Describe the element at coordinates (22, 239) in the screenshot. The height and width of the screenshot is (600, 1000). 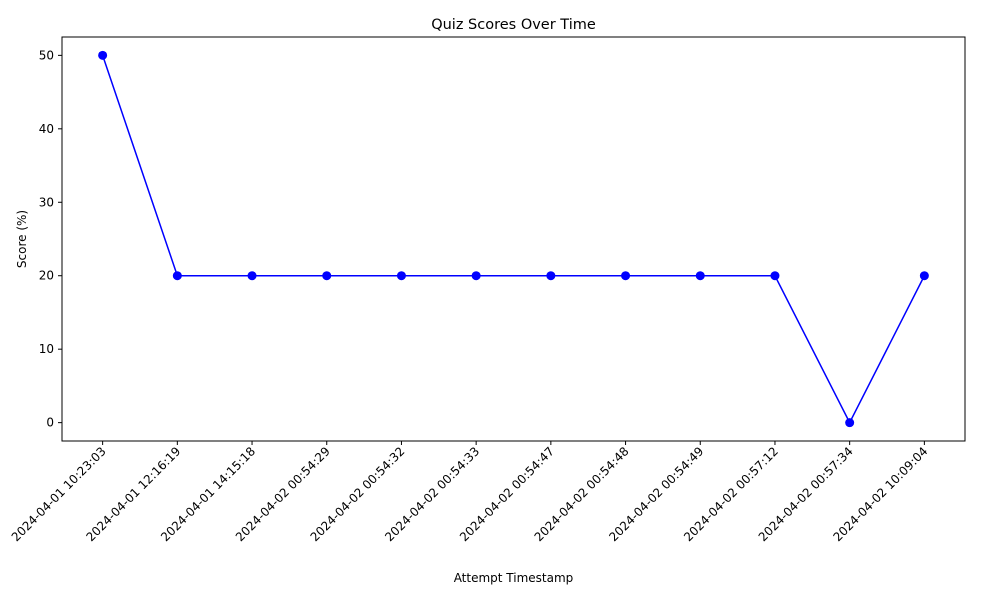
I see `y-axis-title: Score (%)` at that location.